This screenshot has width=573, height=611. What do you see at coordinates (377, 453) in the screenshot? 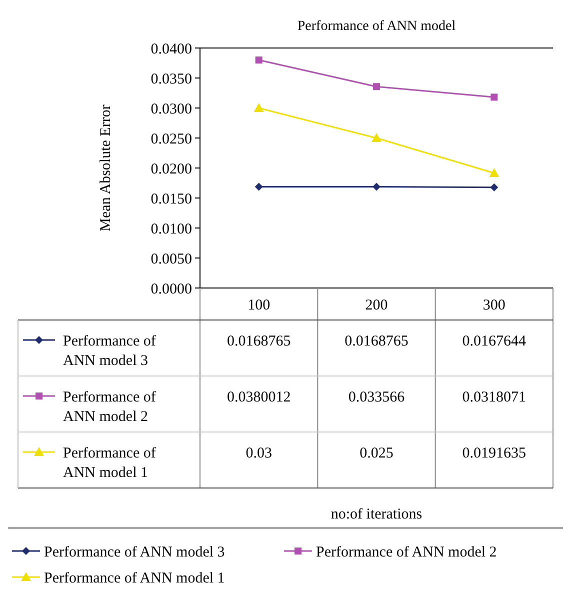
I see `data-label: 0.025` at bounding box center [377, 453].